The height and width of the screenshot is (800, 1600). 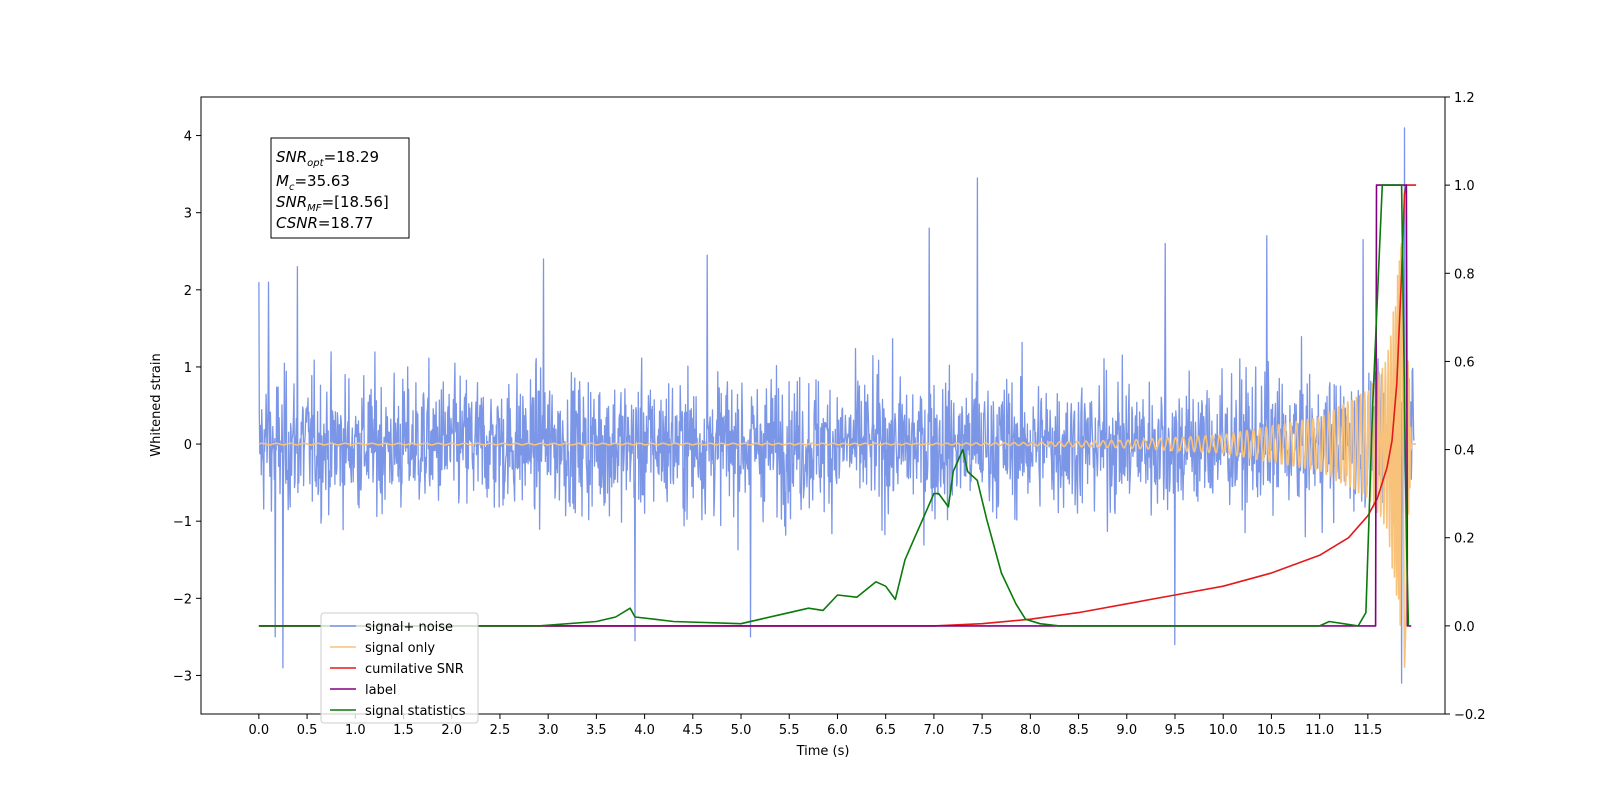 What do you see at coordinates (1223, 730) in the screenshot?
I see `x-tick-label: 10.0` at bounding box center [1223, 730].